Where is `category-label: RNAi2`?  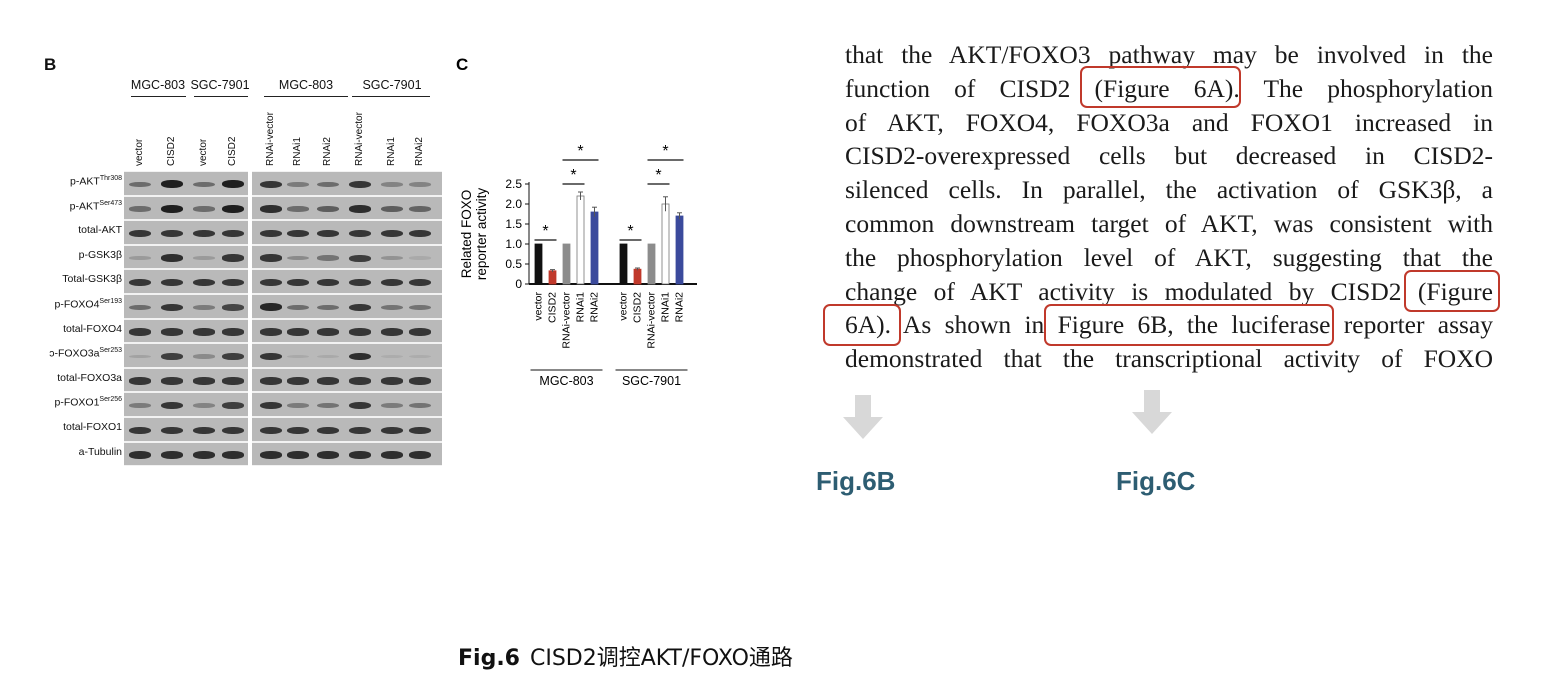
category-label: RNAi2 is located at coordinates (595, 307).